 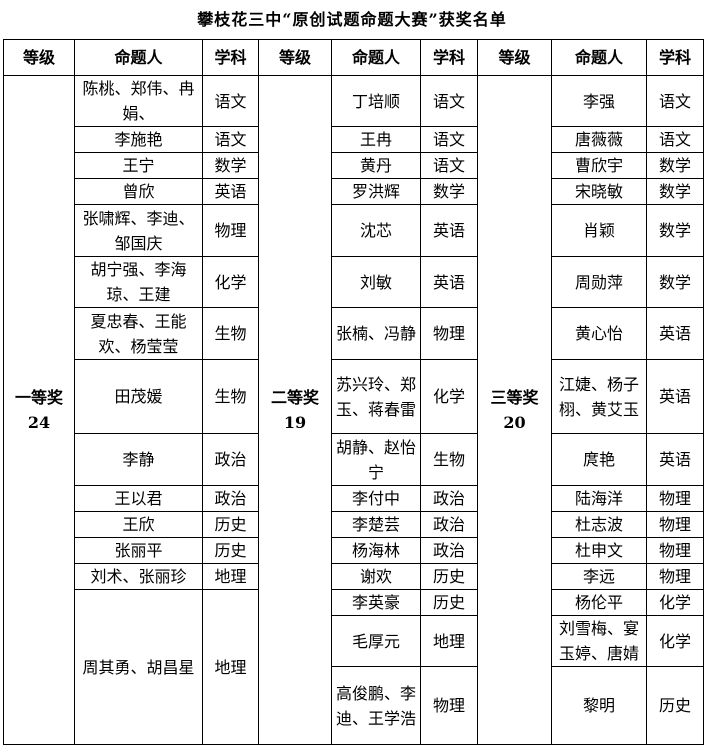 I want to click on author-cell: 黎明, so click(x=599, y=705).